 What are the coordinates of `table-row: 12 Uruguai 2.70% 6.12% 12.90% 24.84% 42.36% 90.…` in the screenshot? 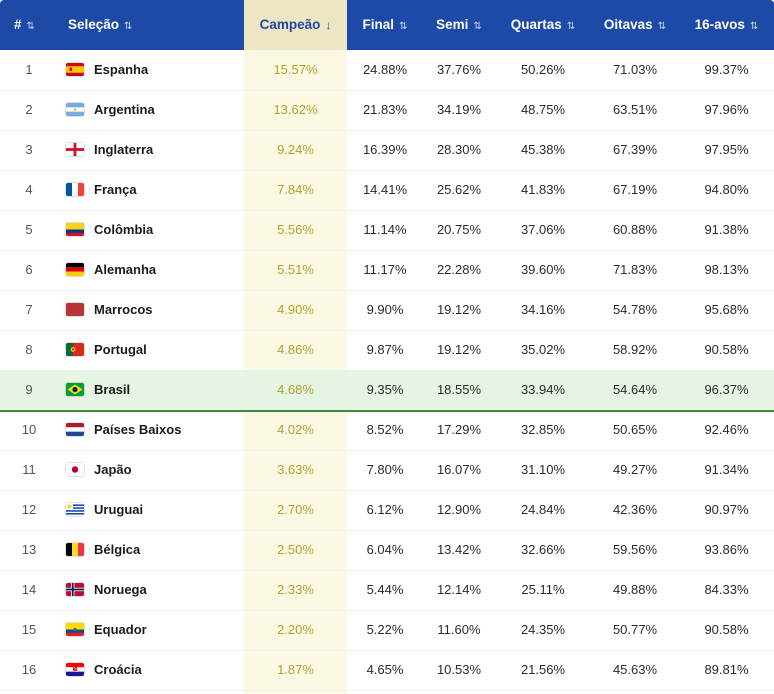 It's located at (387, 510).